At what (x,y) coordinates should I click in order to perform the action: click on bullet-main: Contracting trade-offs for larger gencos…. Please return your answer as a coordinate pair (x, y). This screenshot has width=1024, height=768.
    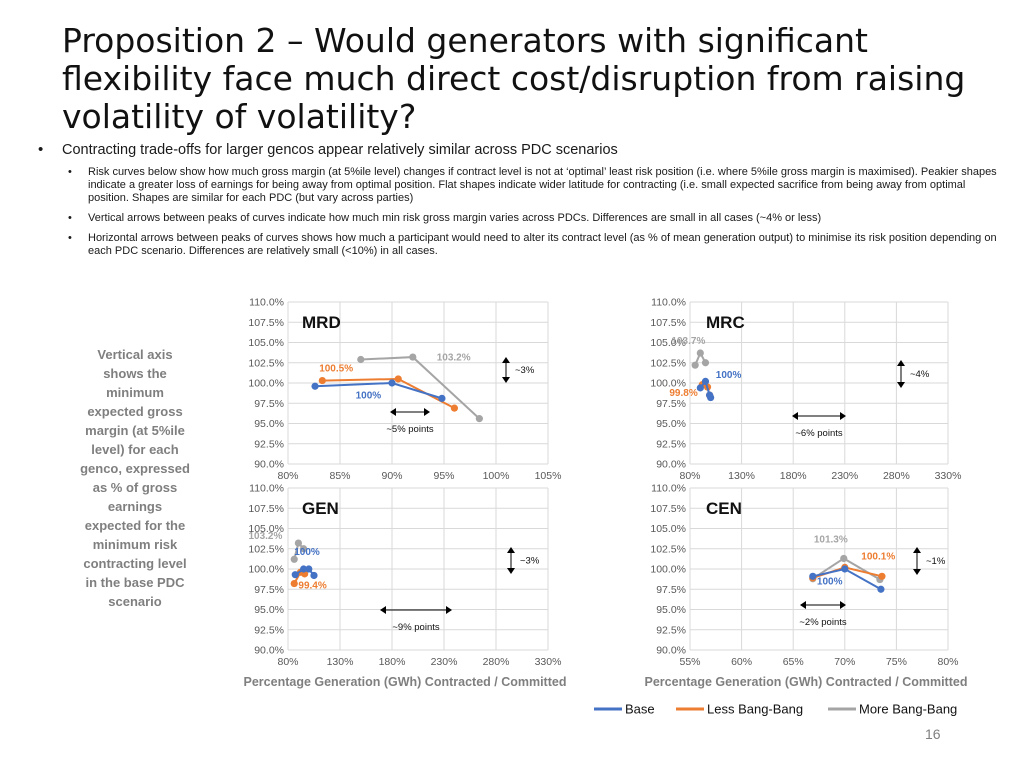
    Looking at the image, I should click on (518, 149).